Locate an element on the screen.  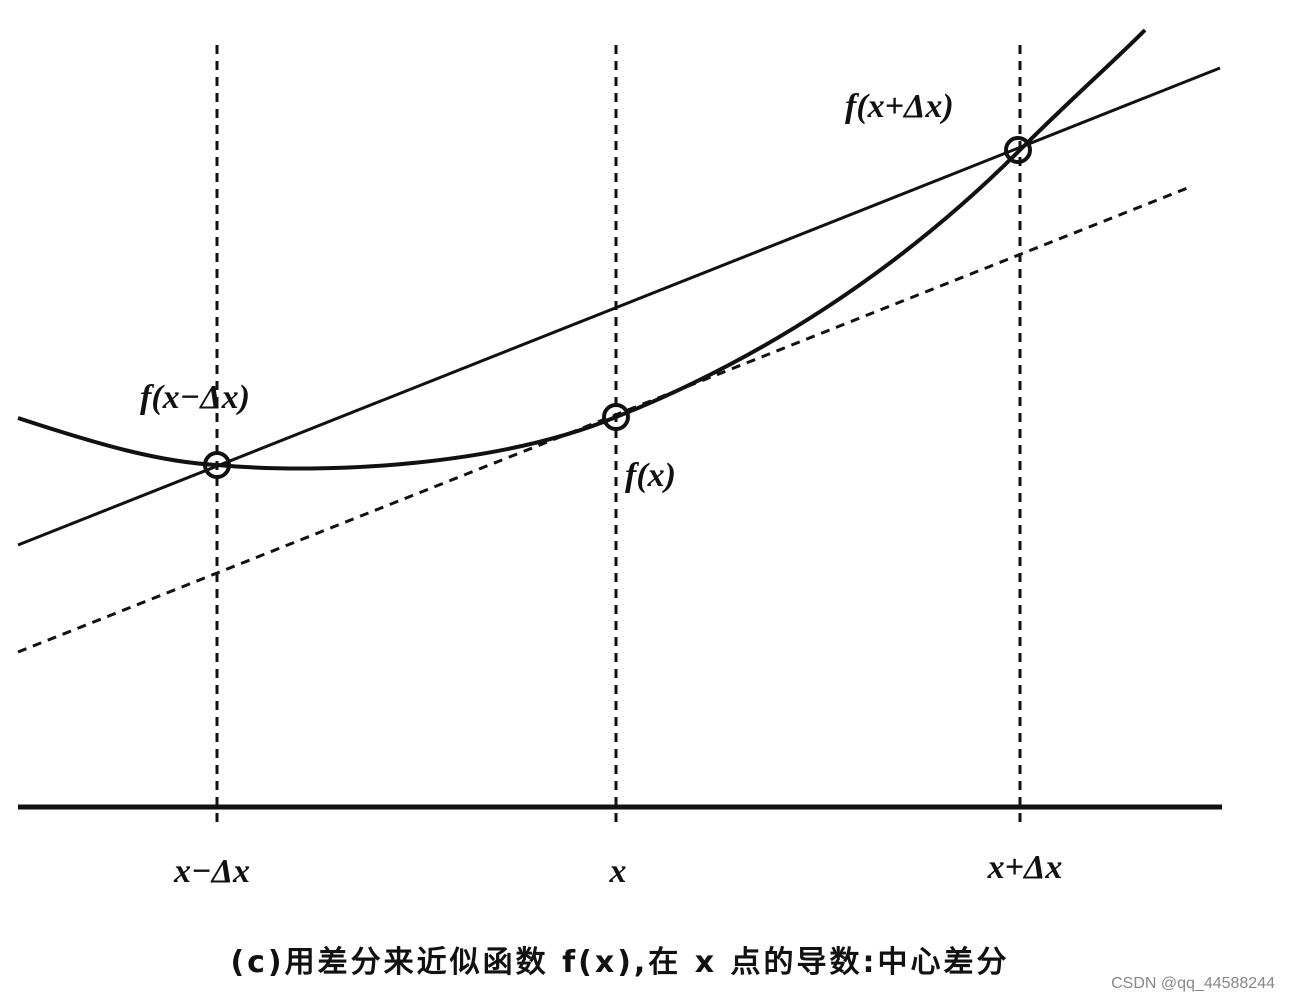
point-label: f(x) is located at coordinates (650, 475).